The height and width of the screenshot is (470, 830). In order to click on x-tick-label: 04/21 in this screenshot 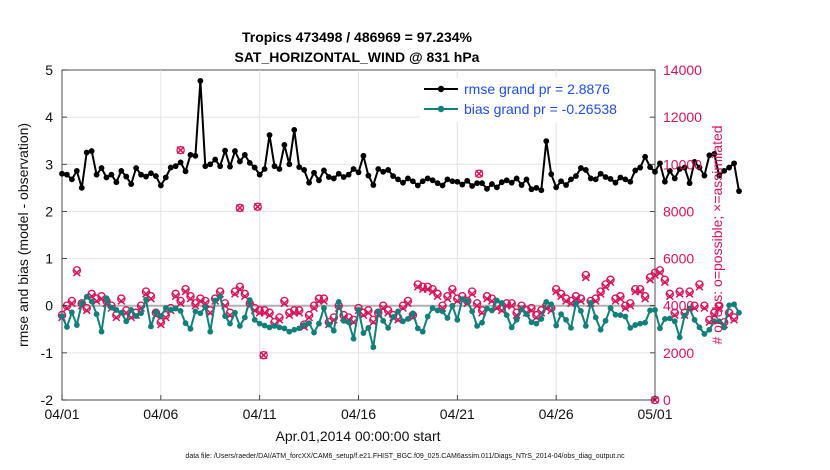, I will do `click(457, 414)`.